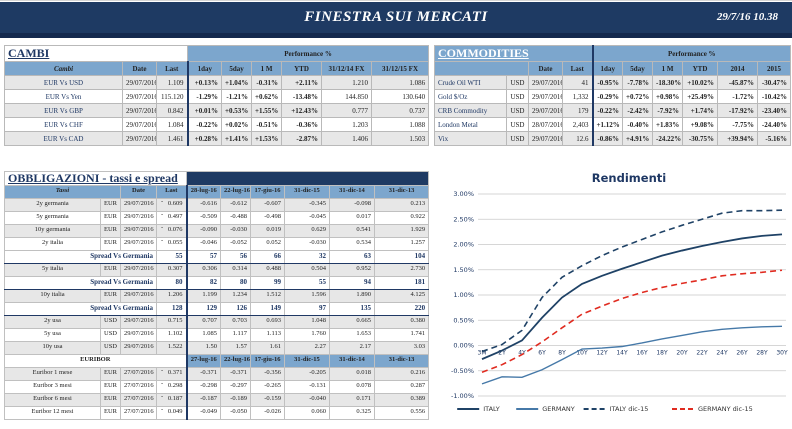  Describe the element at coordinates (637, 124) in the screenshot. I see `perf-value: -0.40%` at that location.